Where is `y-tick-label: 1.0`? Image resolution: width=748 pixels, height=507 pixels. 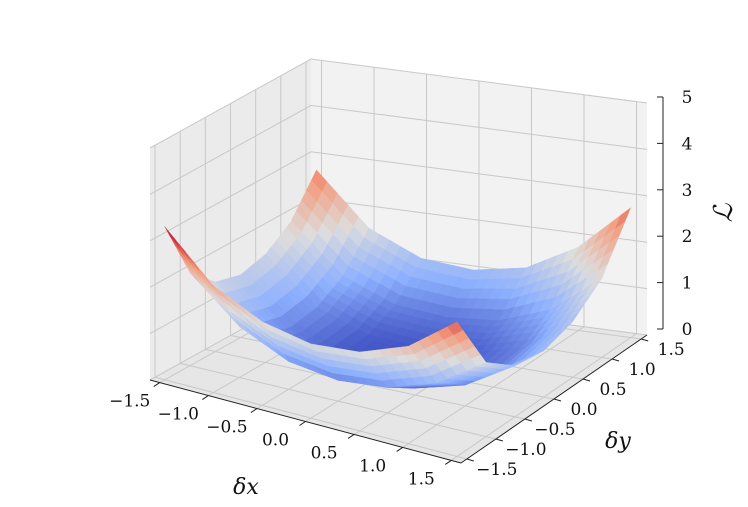
y-tick-label: 1.0 is located at coordinates (642, 370).